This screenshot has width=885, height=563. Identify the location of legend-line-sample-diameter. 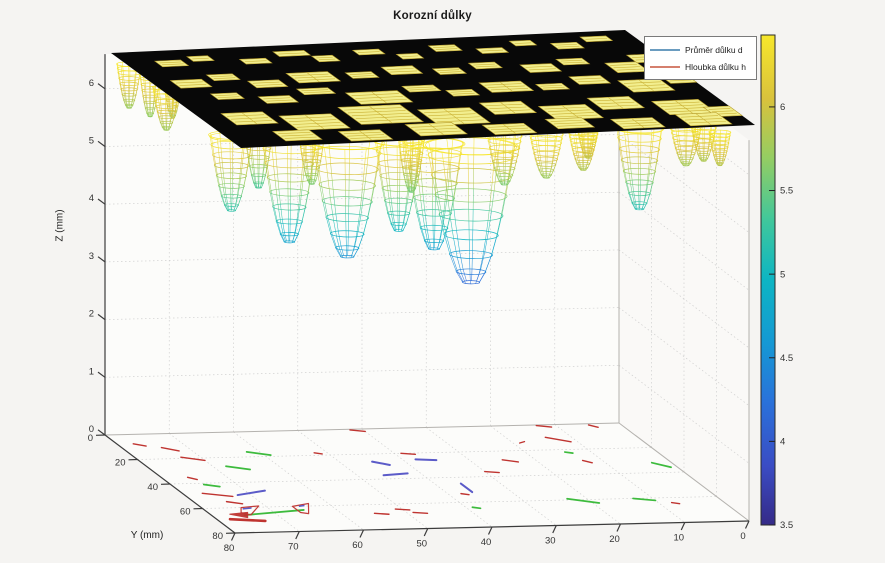
(665, 49).